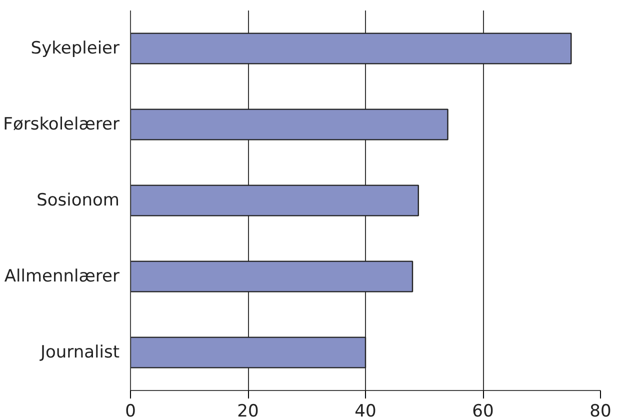 The height and width of the screenshot is (419, 622). I want to click on y-tick-label: Allmennlærer, so click(62, 276).